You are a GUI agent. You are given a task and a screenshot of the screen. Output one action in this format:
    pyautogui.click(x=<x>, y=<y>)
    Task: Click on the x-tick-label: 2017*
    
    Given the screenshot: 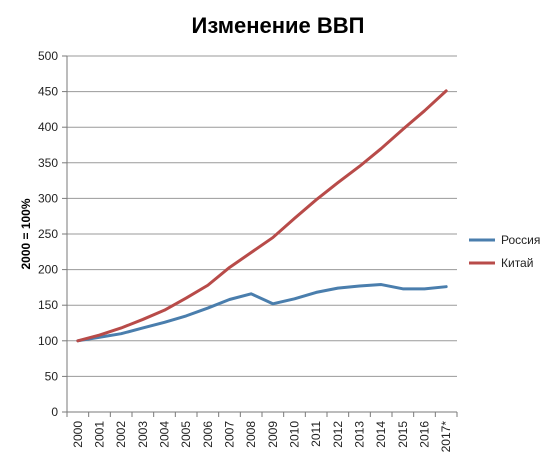 What is the action you would take?
    pyautogui.click(x=446, y=437)
    